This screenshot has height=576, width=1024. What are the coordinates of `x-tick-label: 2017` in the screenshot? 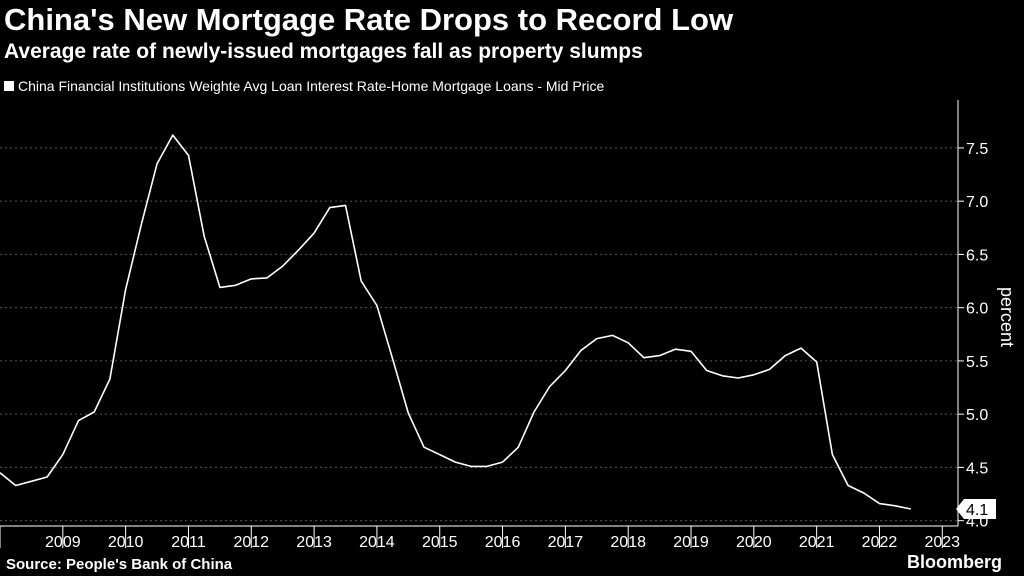 It's located at (566, 542).